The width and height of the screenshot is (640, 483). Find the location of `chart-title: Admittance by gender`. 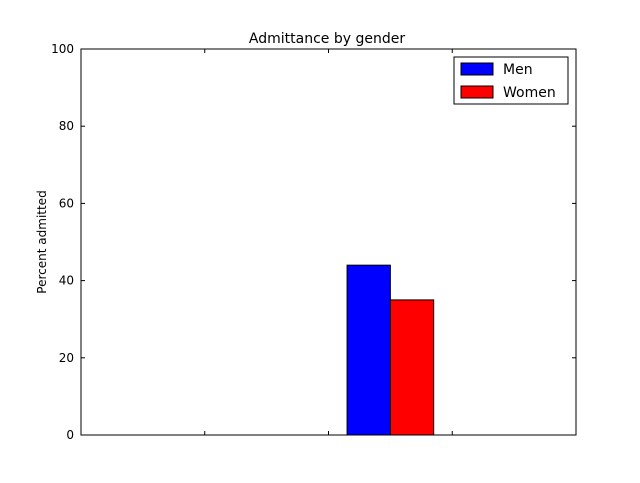

chart-title: Admittance by gender is located at coordinates (327, 39).